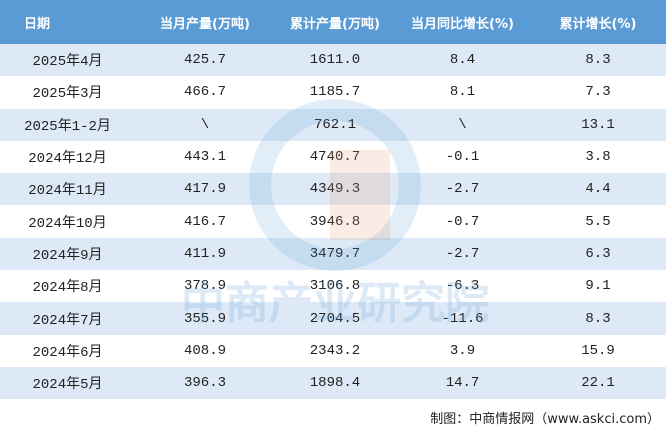 This screenshot has width=666, height=436. What do you see at coordinates (67, 159) in the screenshot?
I see `date-cell: 2024年12月` at bounding box center [67, 159].